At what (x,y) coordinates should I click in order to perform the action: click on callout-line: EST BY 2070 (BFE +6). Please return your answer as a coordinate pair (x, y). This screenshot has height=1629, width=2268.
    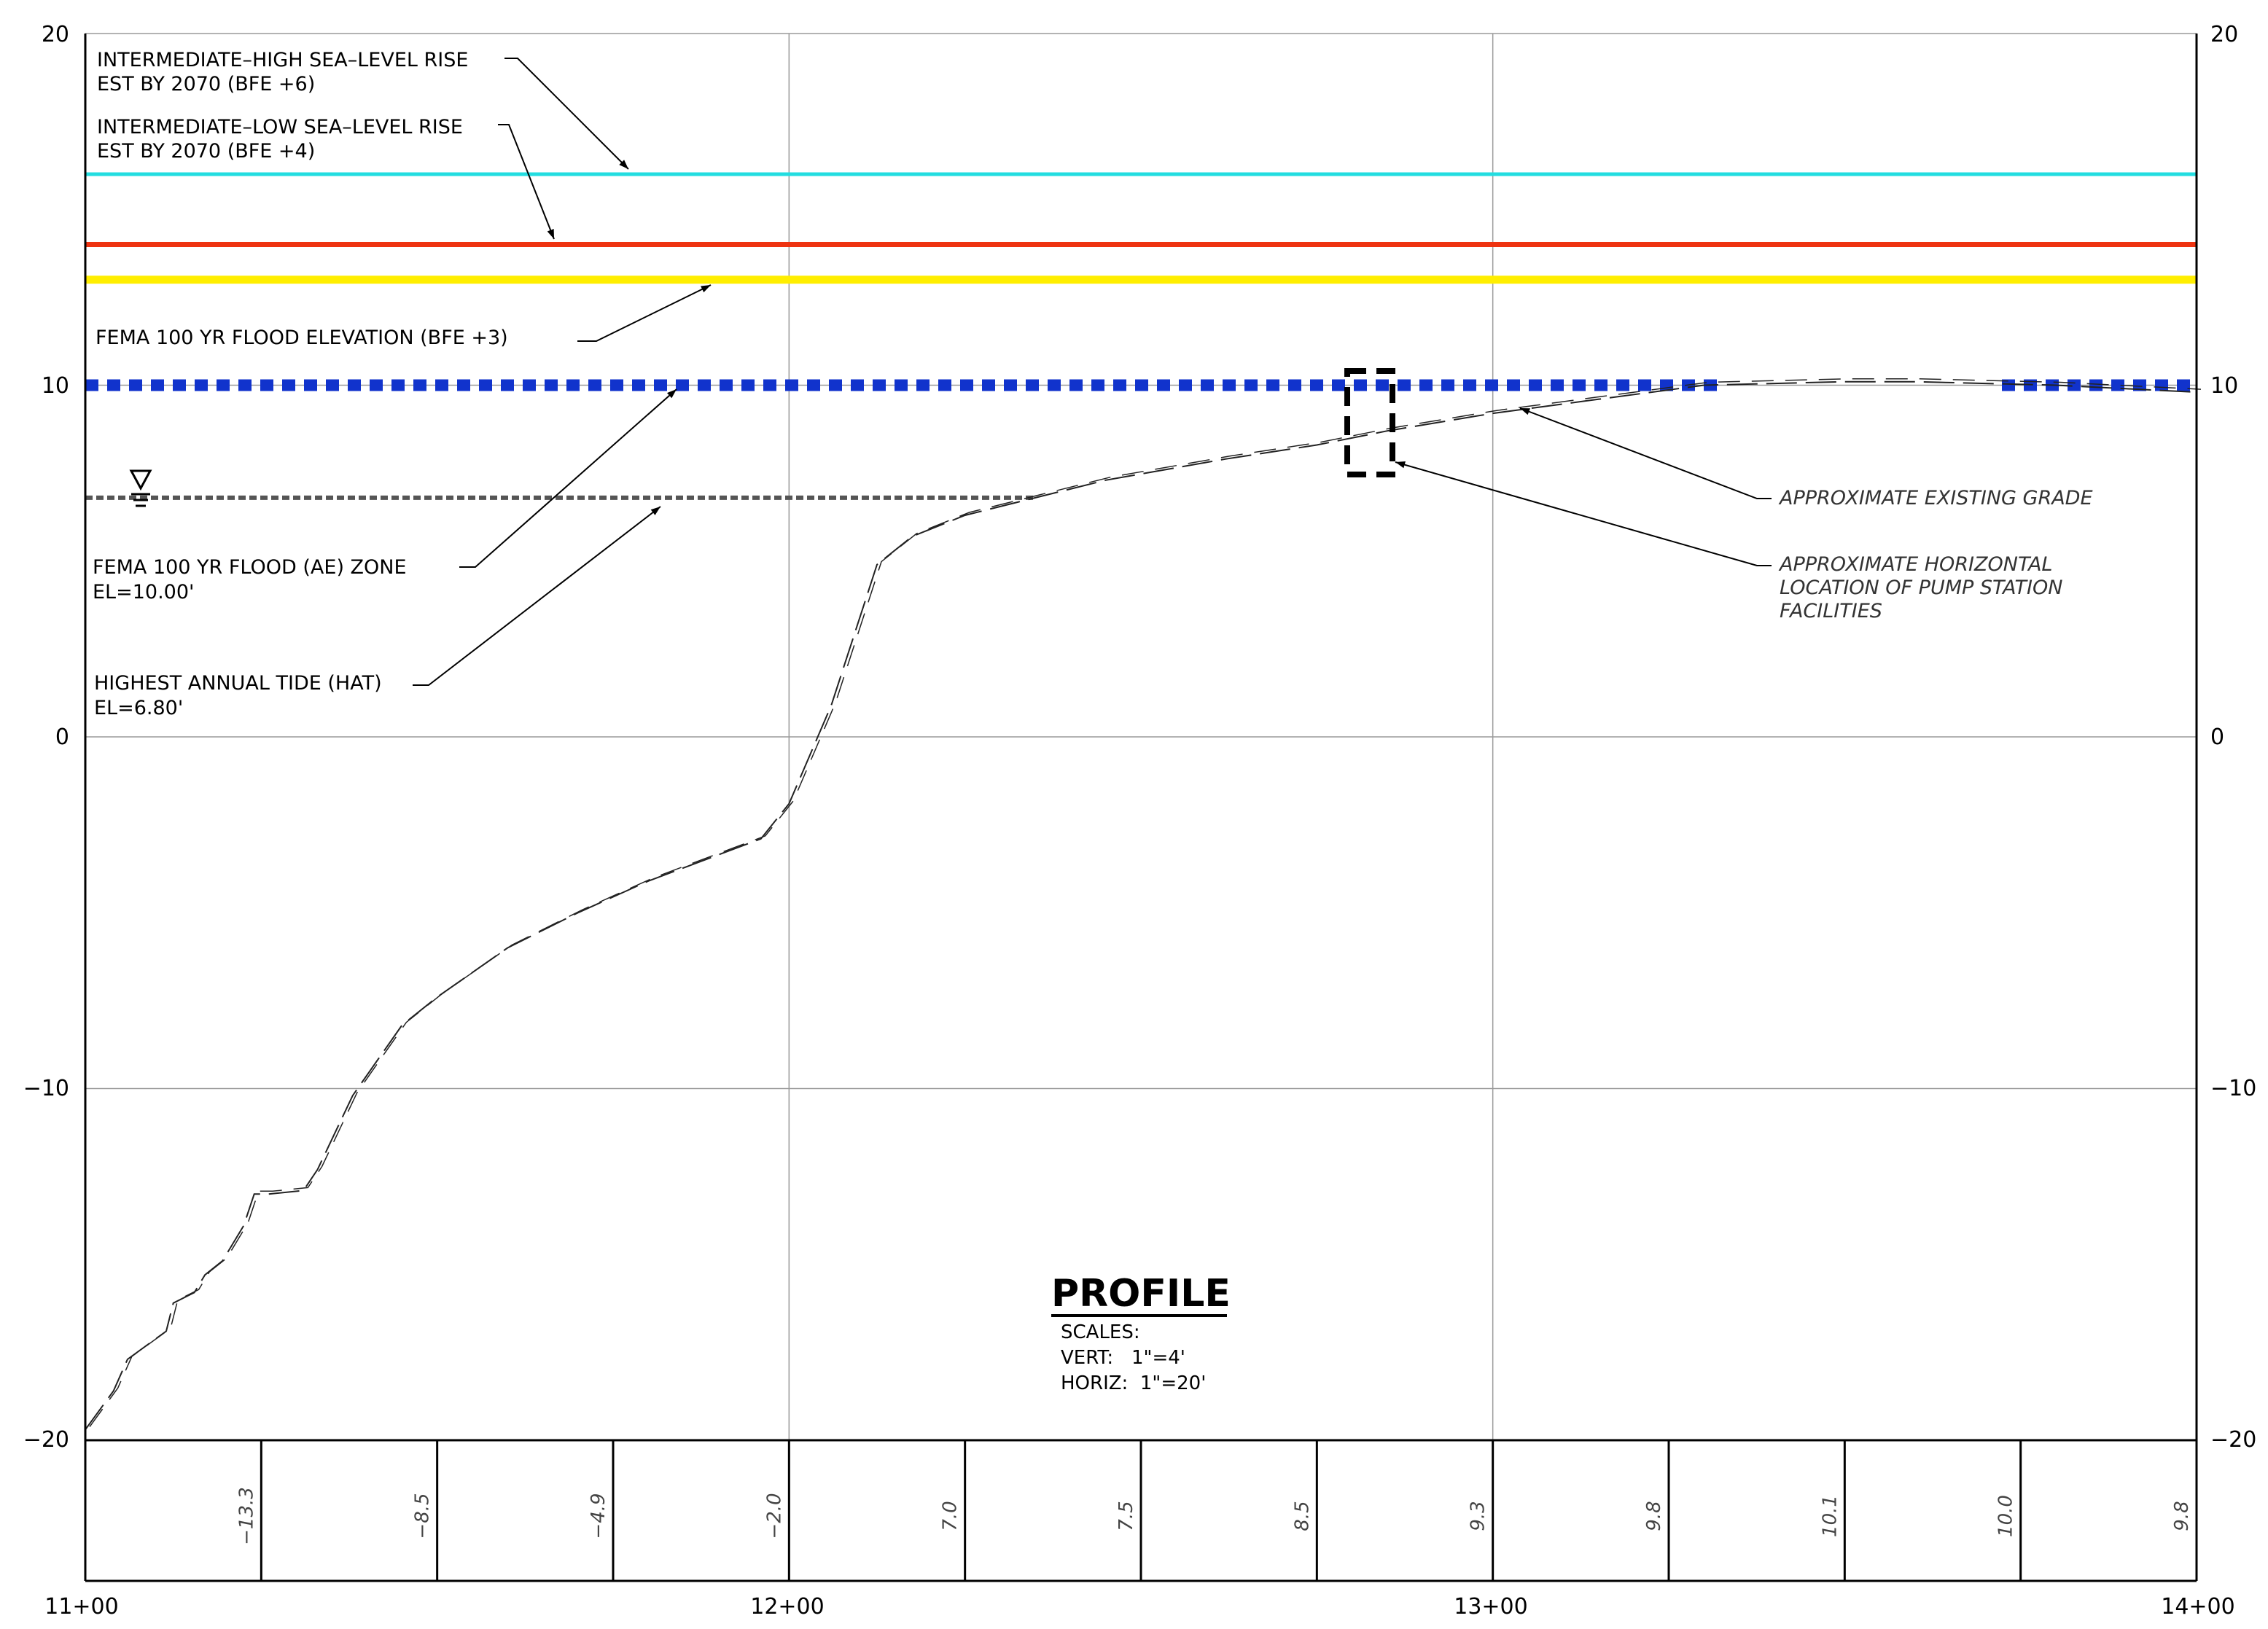
    Looking at the image, I should click on (206, 84).